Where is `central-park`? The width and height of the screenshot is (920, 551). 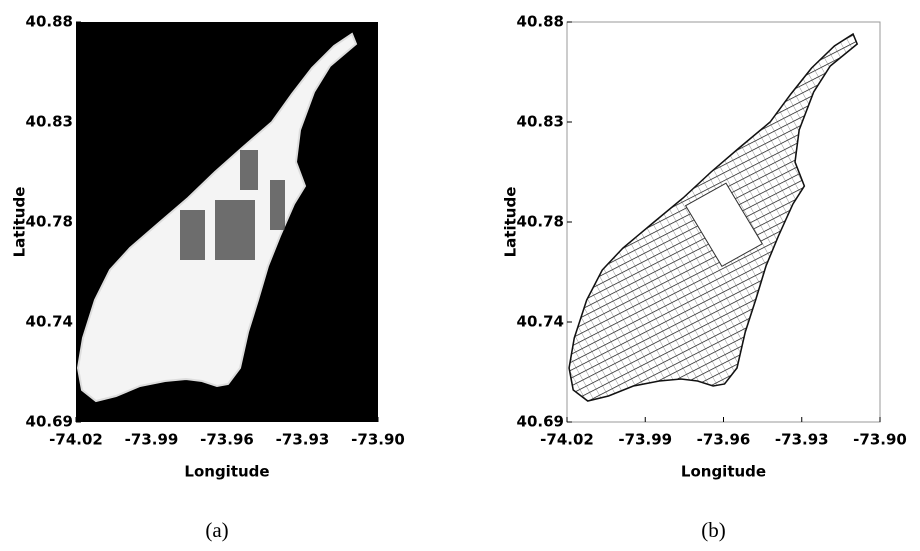 central-park is located at coordinates (723, 224).